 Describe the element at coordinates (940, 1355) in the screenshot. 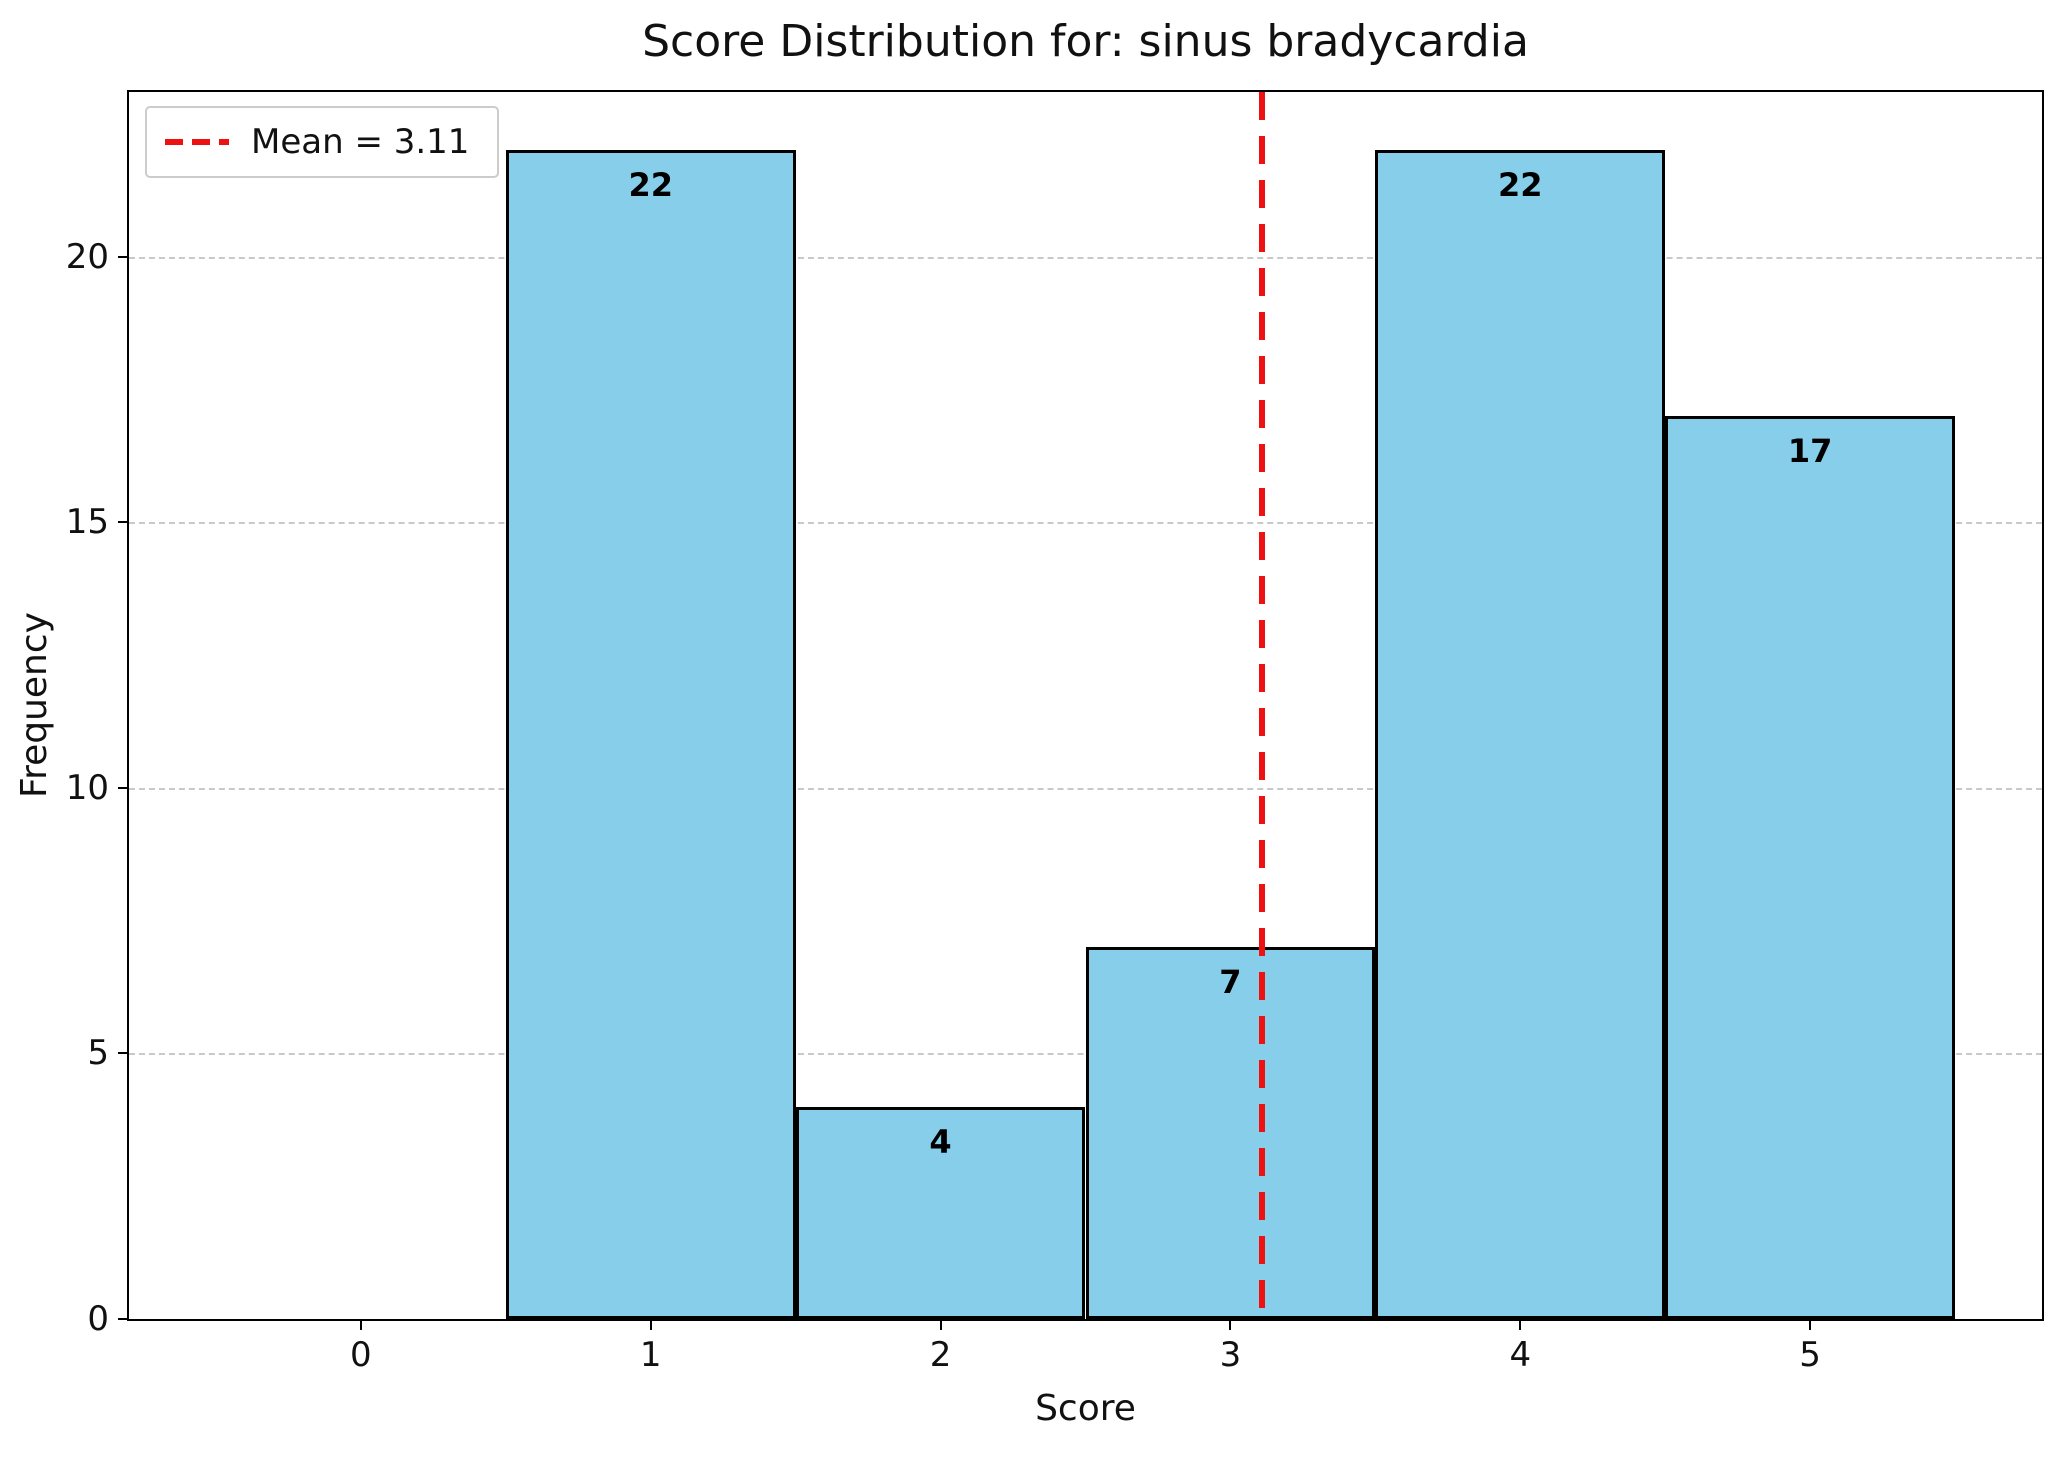

I see `x-tick-label-2: 2` at that location.